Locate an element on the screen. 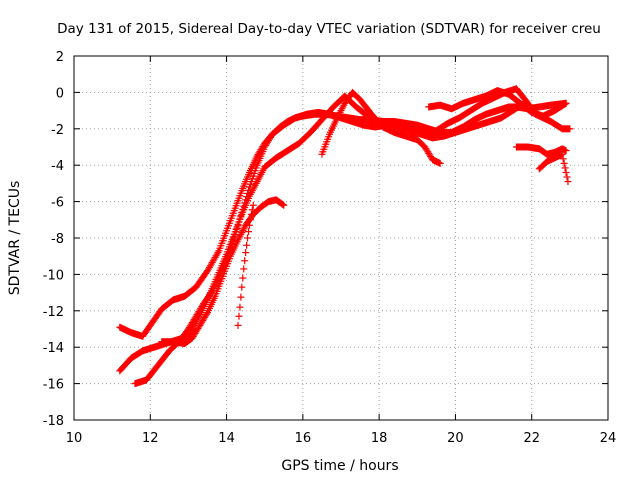 This screenshot has height=480, width=640. y-tick-label: -12 is located at coordinates (53, 312).